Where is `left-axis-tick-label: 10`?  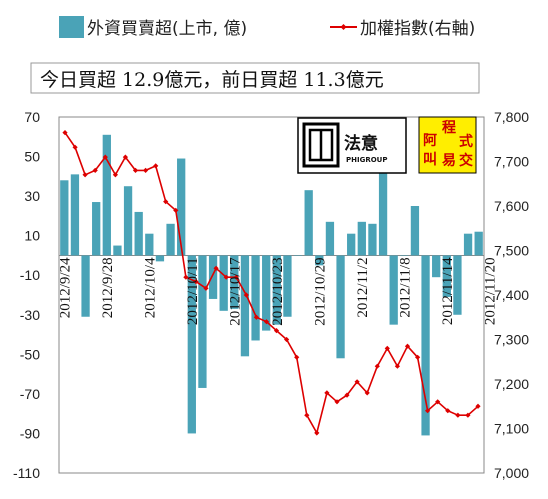 left-axis-tick-label: 10 is located at coordinates (32, 236).